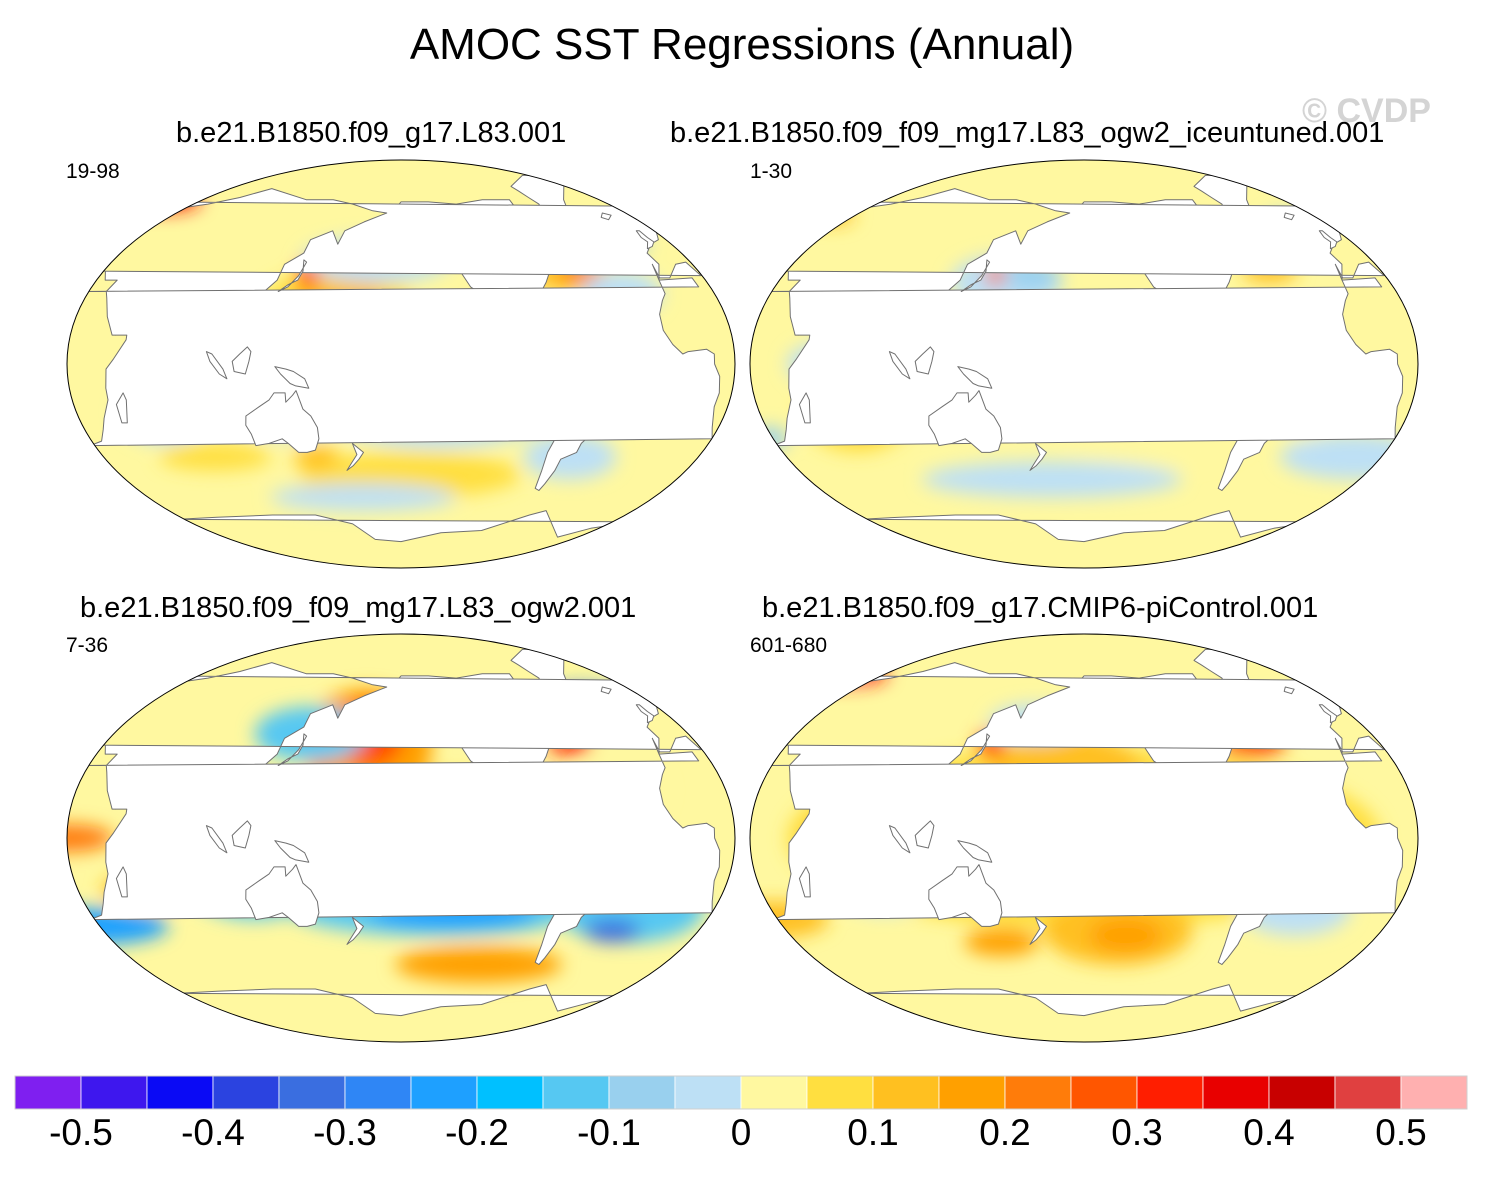 Image resolution: width=1508 pixels, height=1179 pixels. What do you see at coordinates (345, 1132) in the screenshot?
I see `colorbar-tick-label: -0.3` at bounding box center [345, 1132].